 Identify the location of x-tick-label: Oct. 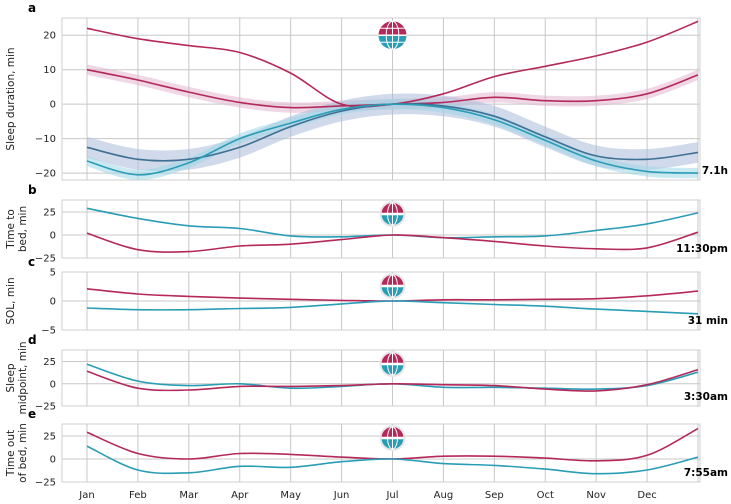
(545, 495).